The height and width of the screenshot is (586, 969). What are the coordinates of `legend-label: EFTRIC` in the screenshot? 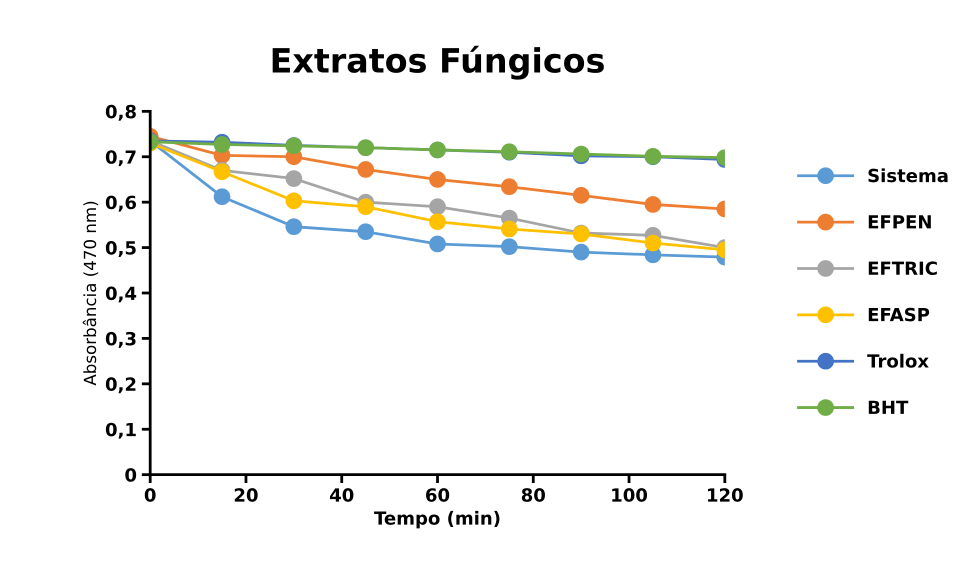 It's located at (902, 268).